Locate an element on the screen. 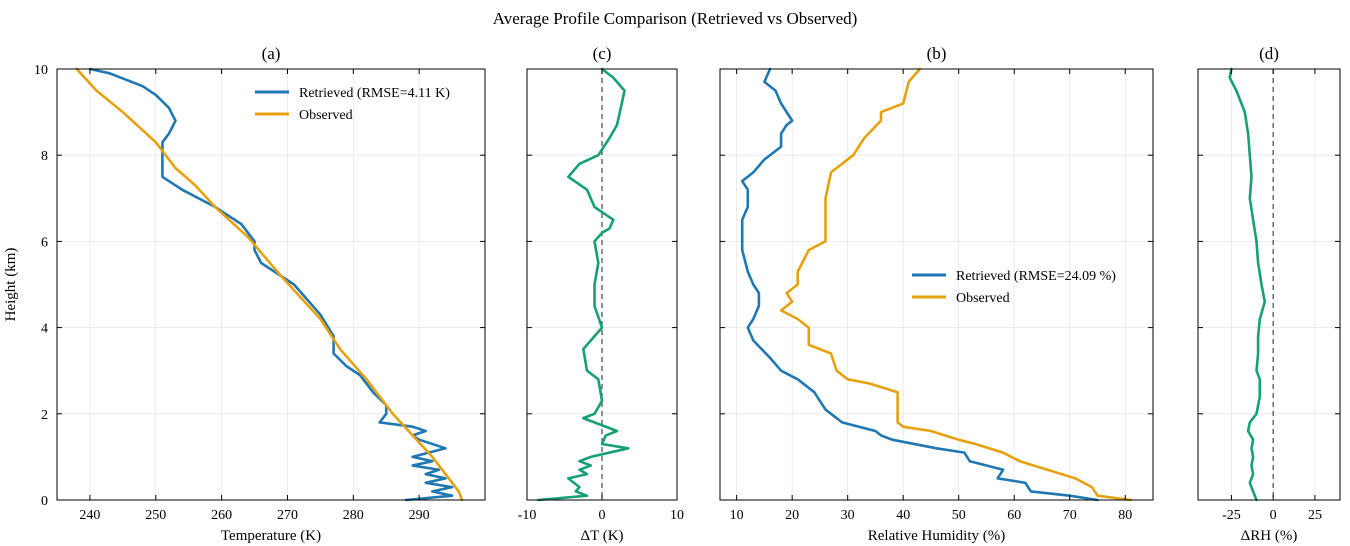 The image size is (1350, 546). plot-frame is located at coordinates (1269, 284).